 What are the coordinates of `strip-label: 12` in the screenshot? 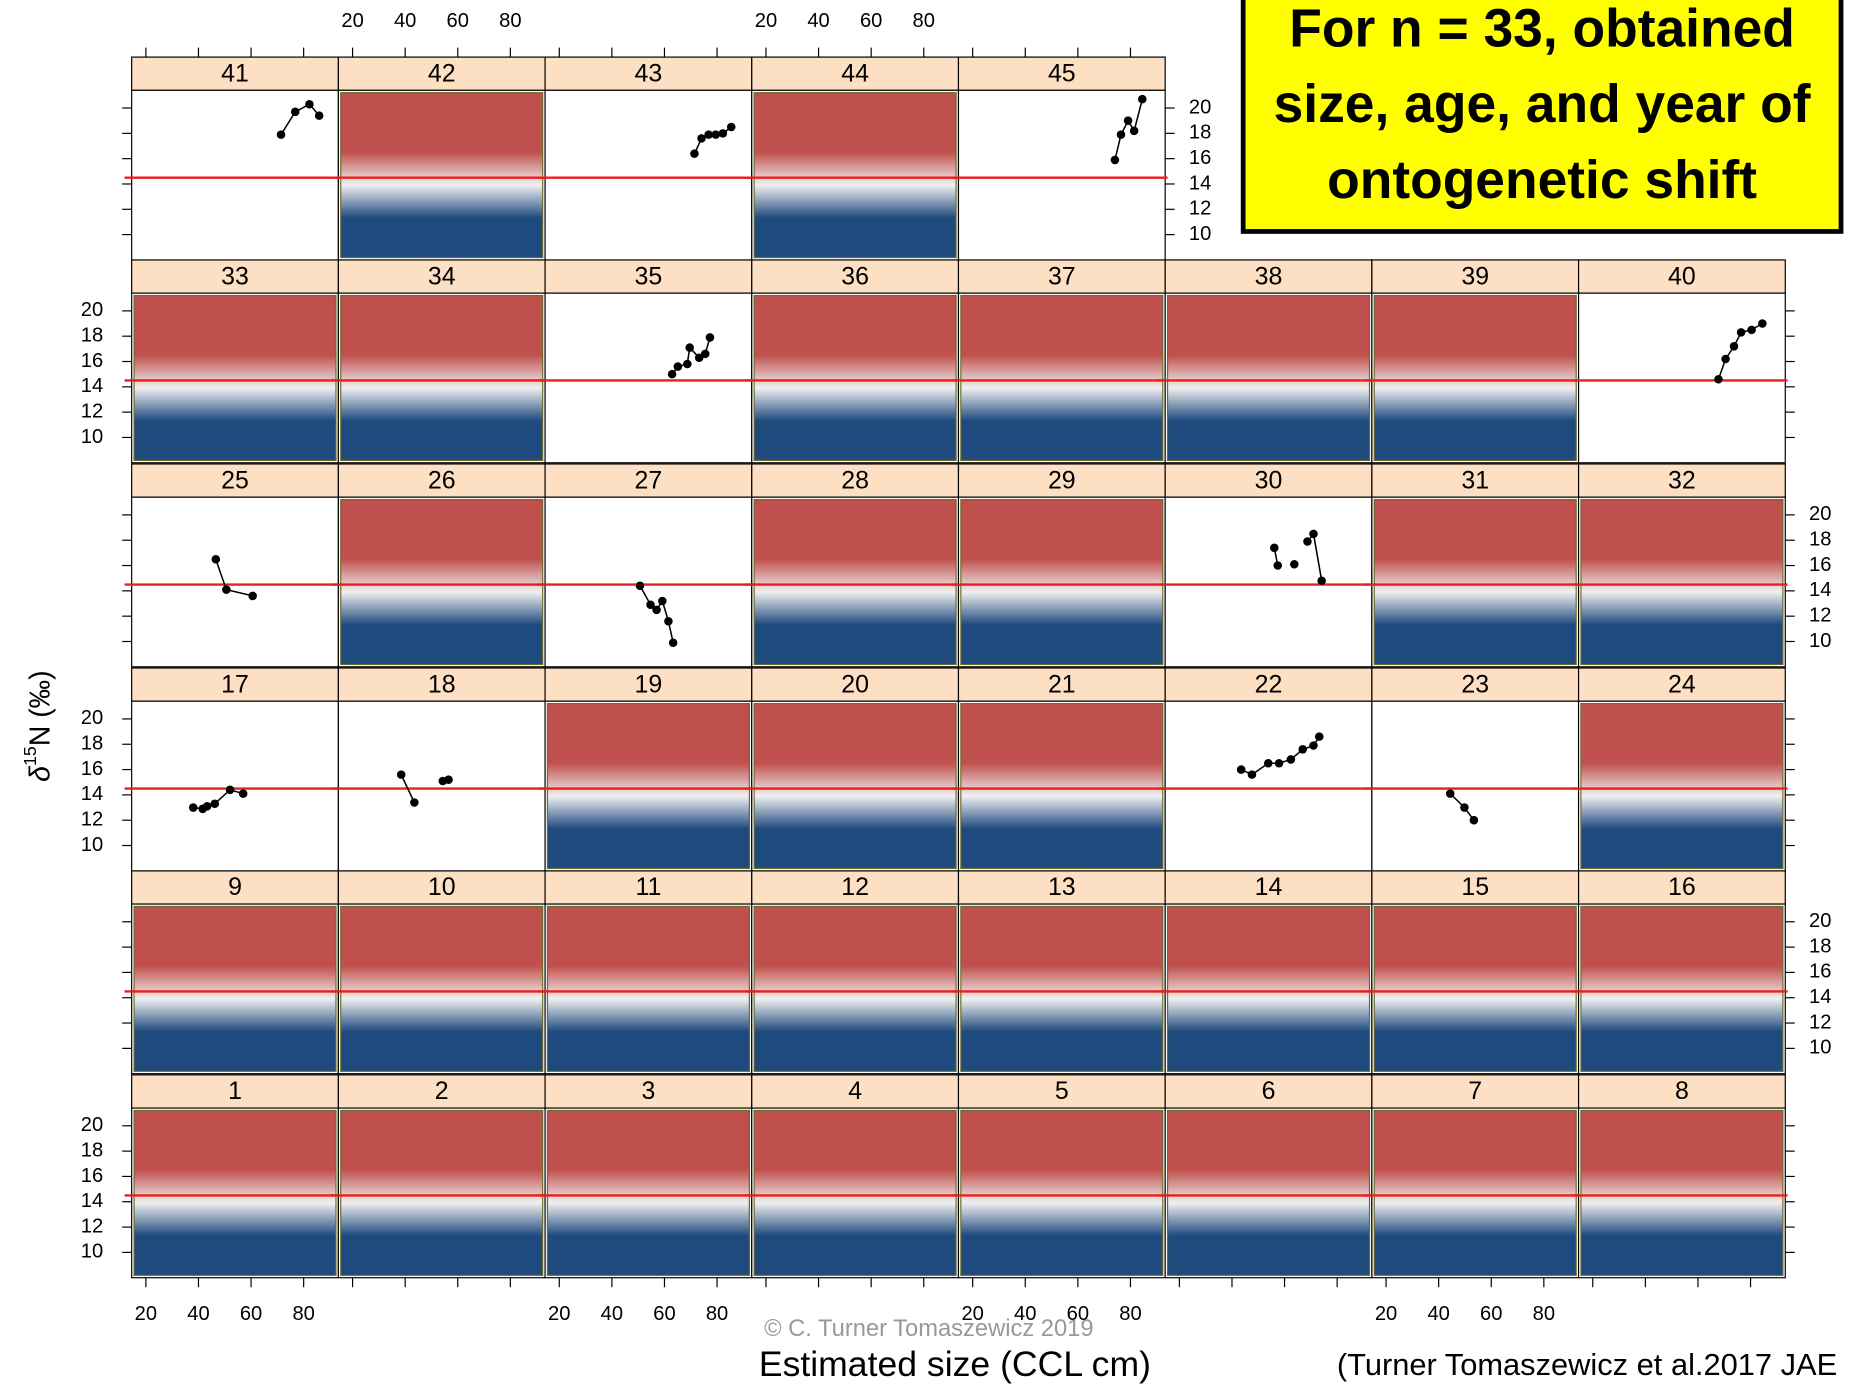 It's located at (855, 887).